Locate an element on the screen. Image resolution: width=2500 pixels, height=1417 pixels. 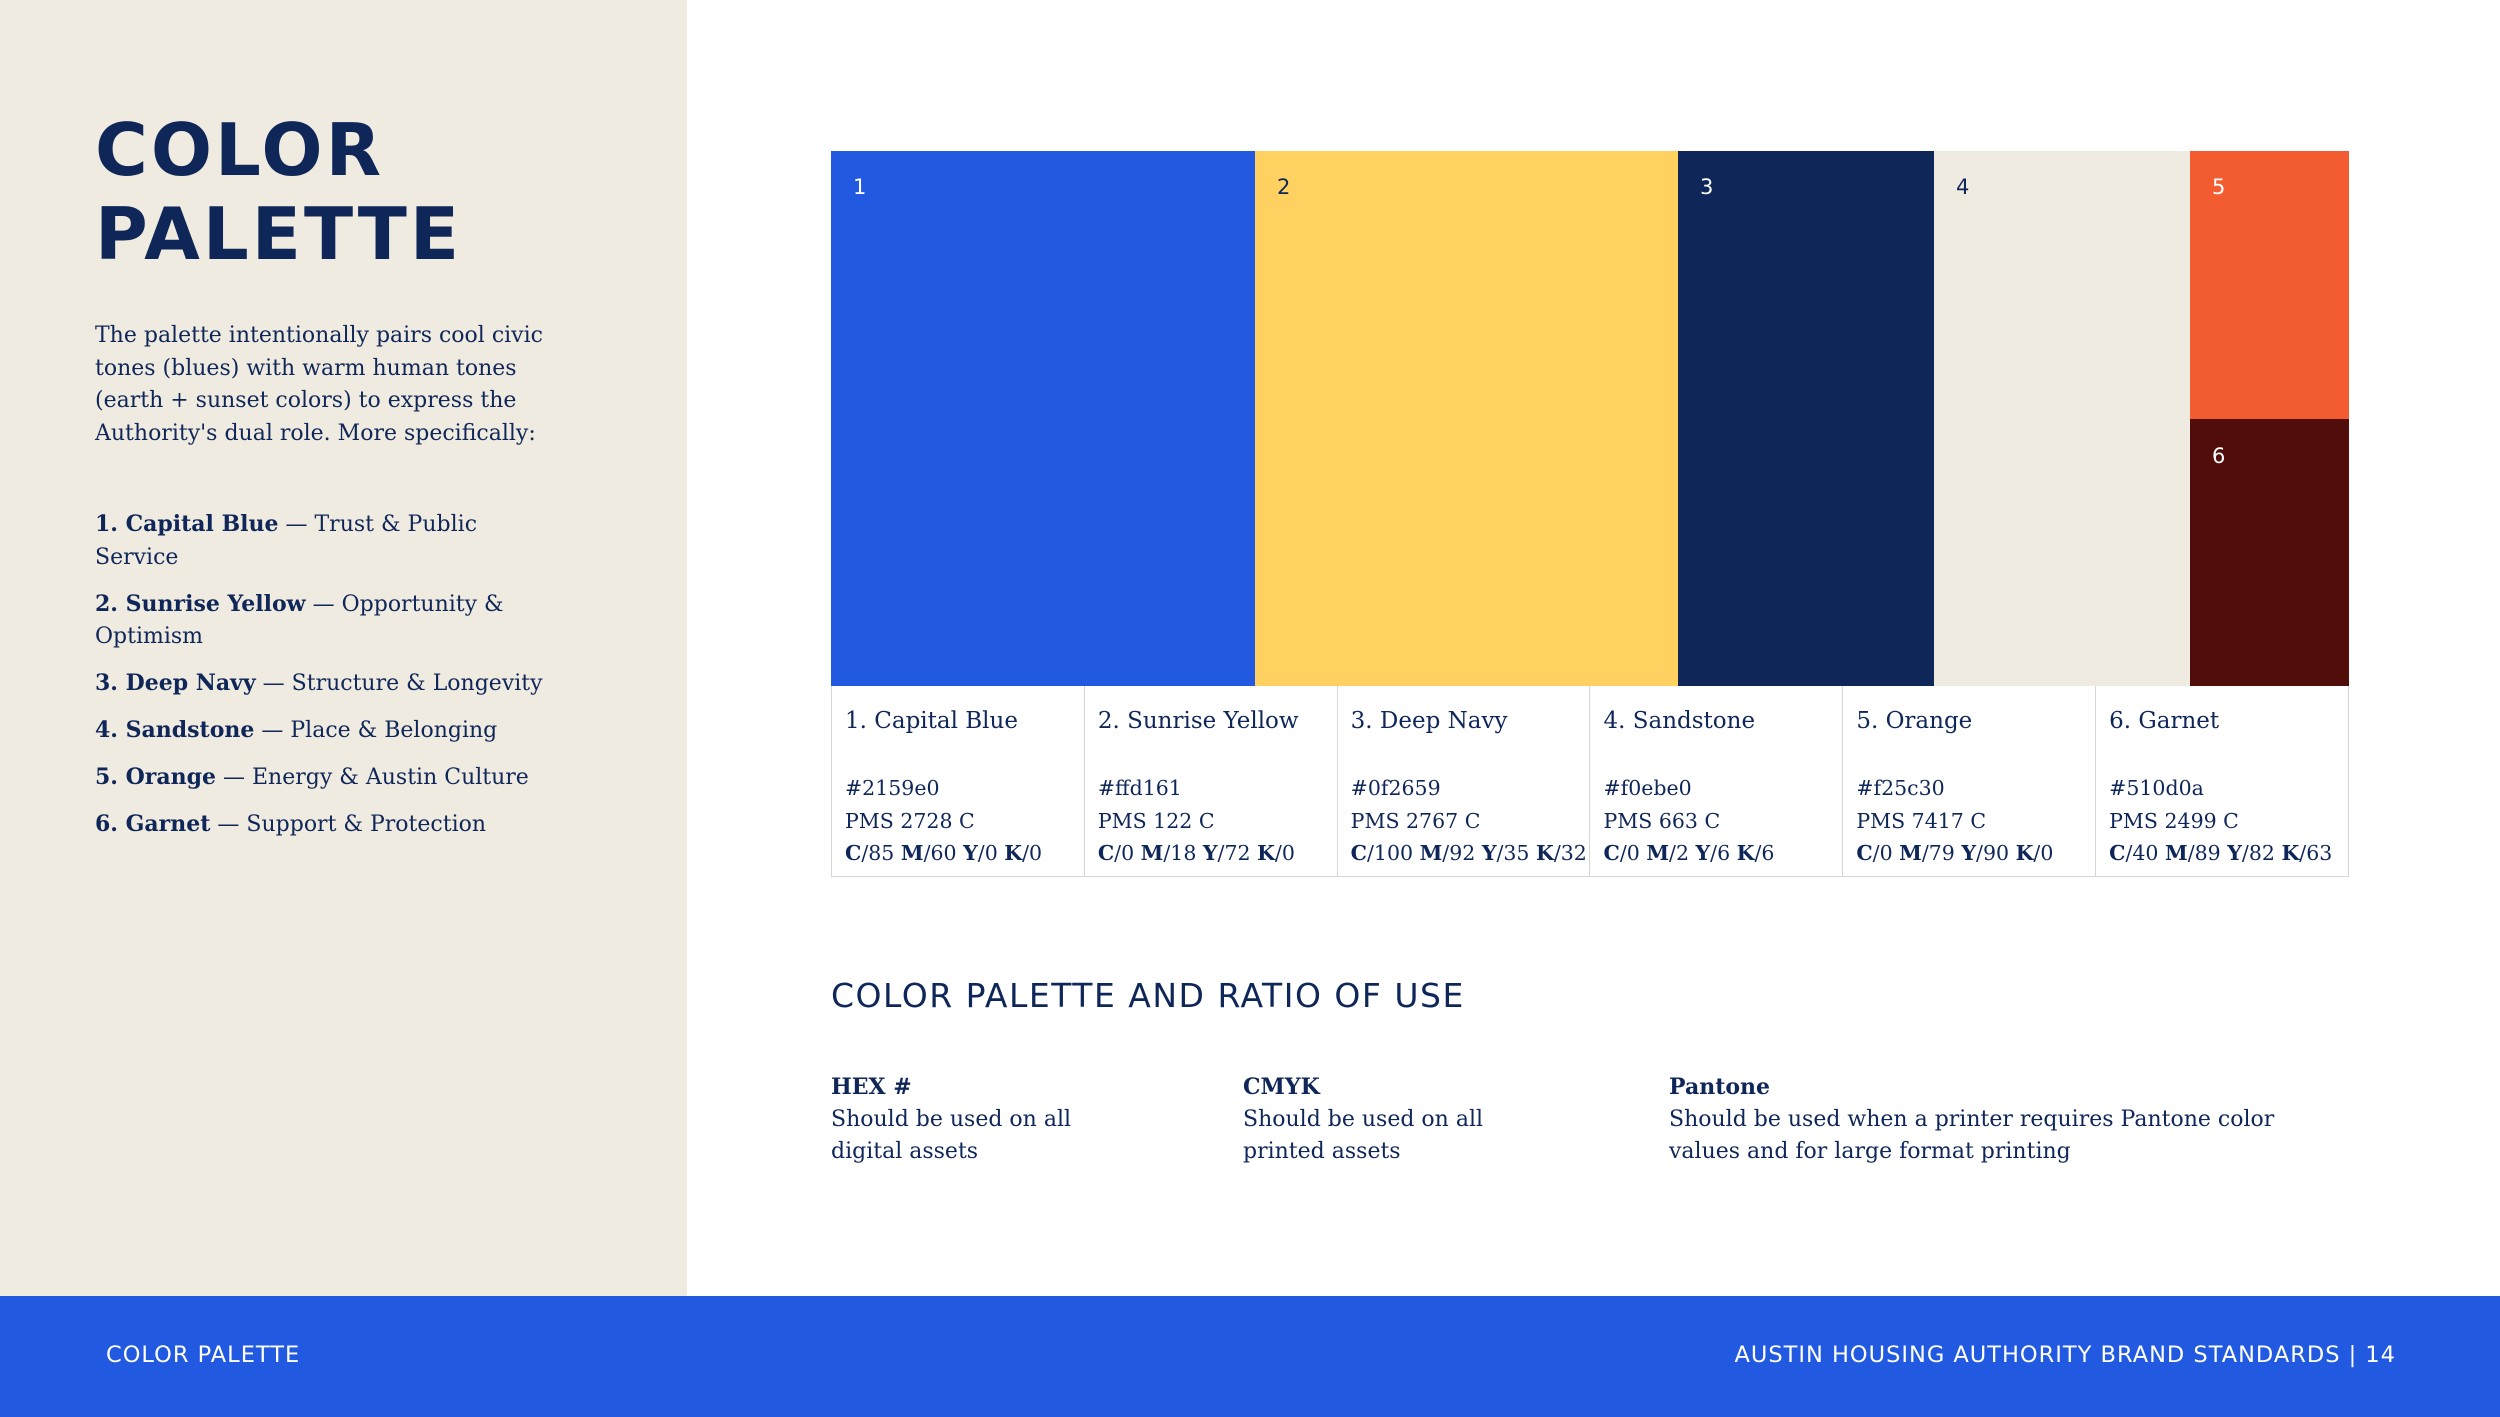
spec-hex: #0f2659 is located at coordinates (1395, 788).